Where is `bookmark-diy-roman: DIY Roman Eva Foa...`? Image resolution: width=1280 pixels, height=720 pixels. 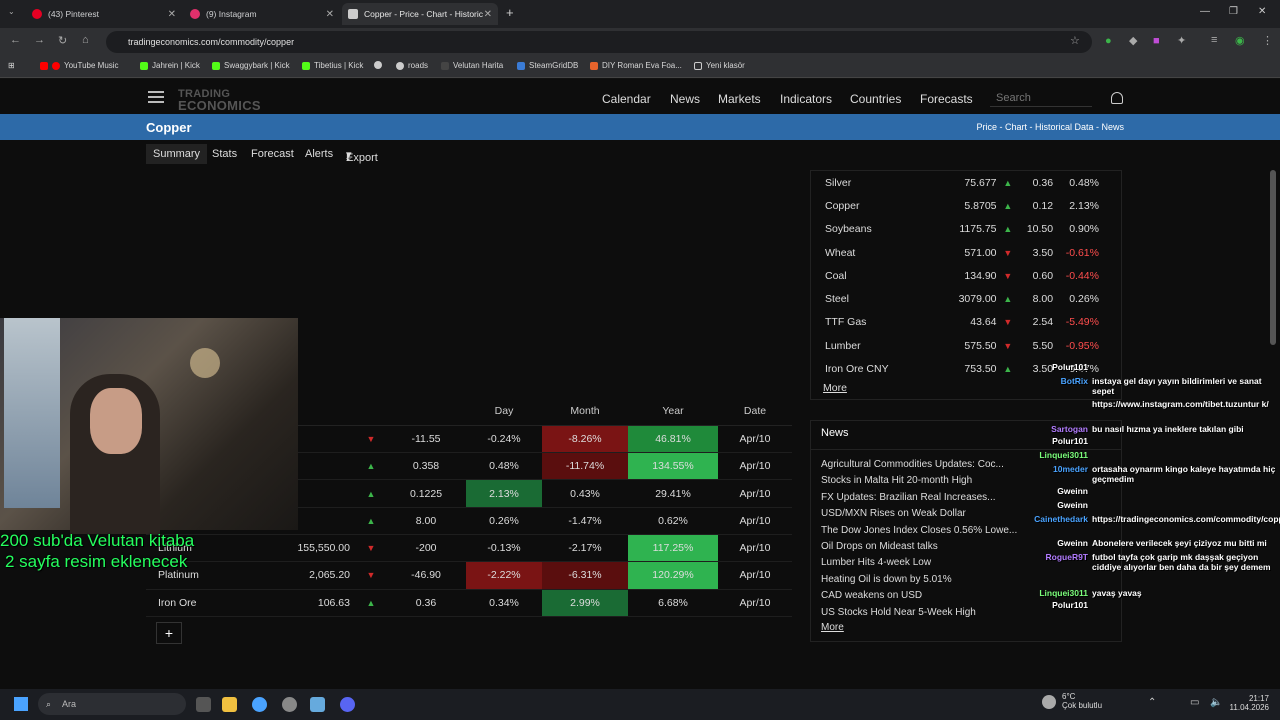
bookmark-diy-roman: DIY Roman Eva Foa... is located at coordinates (636, 65).